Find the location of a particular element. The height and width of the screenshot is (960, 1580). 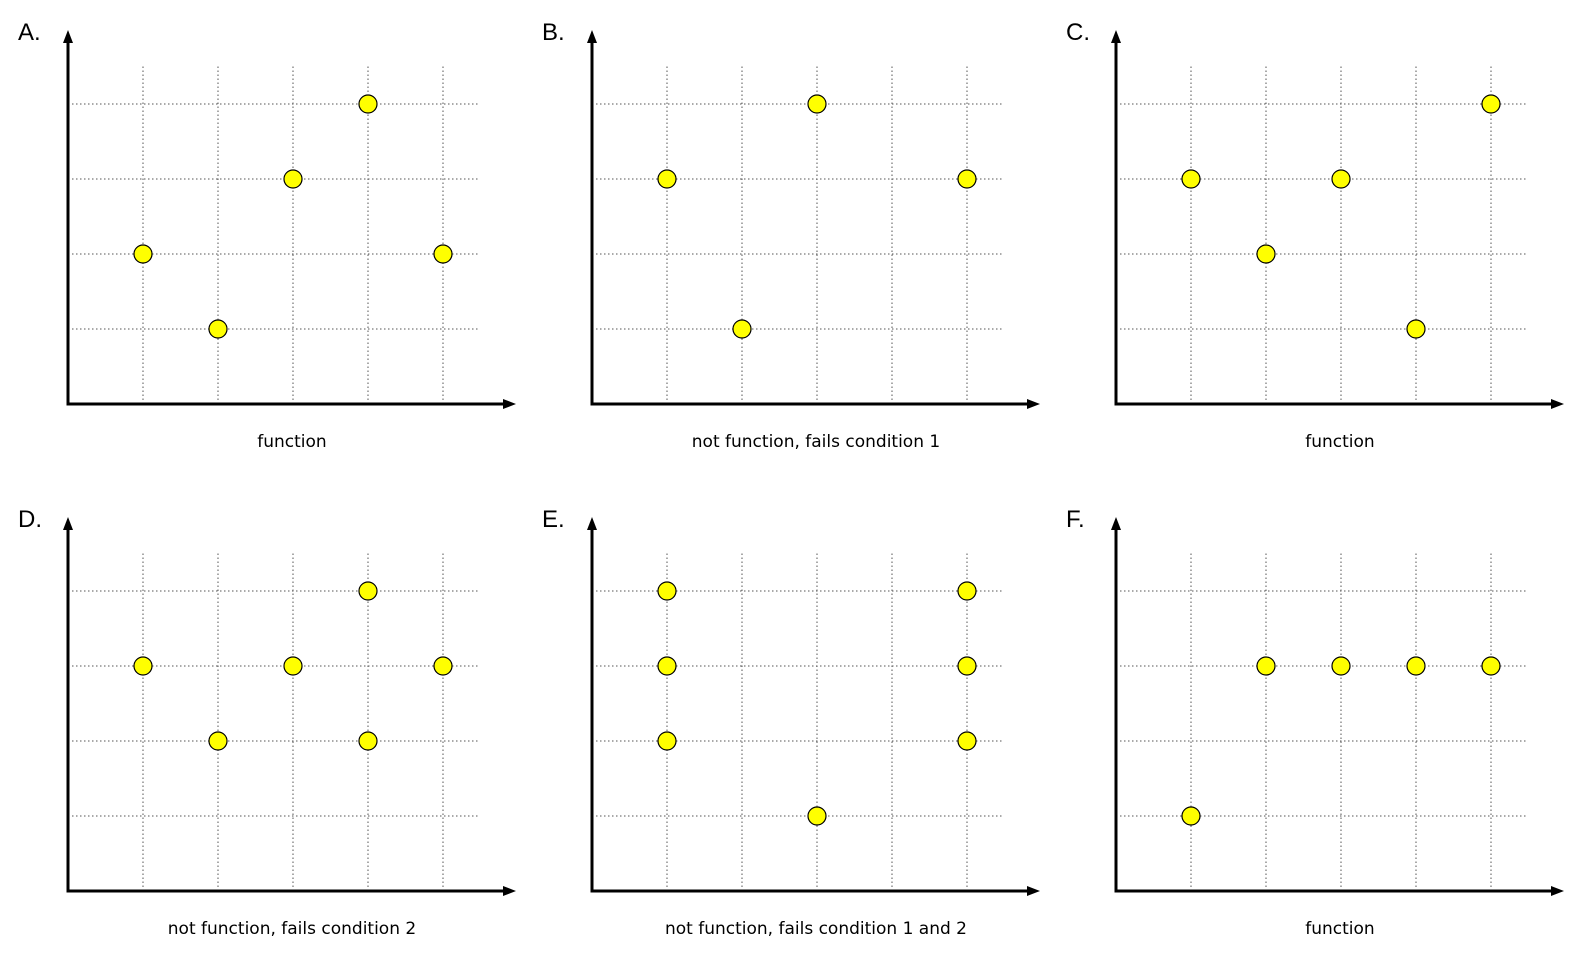

chart-panel-5: E. not function, fails condition 1 and 2 is located at coordinates (791, 722).